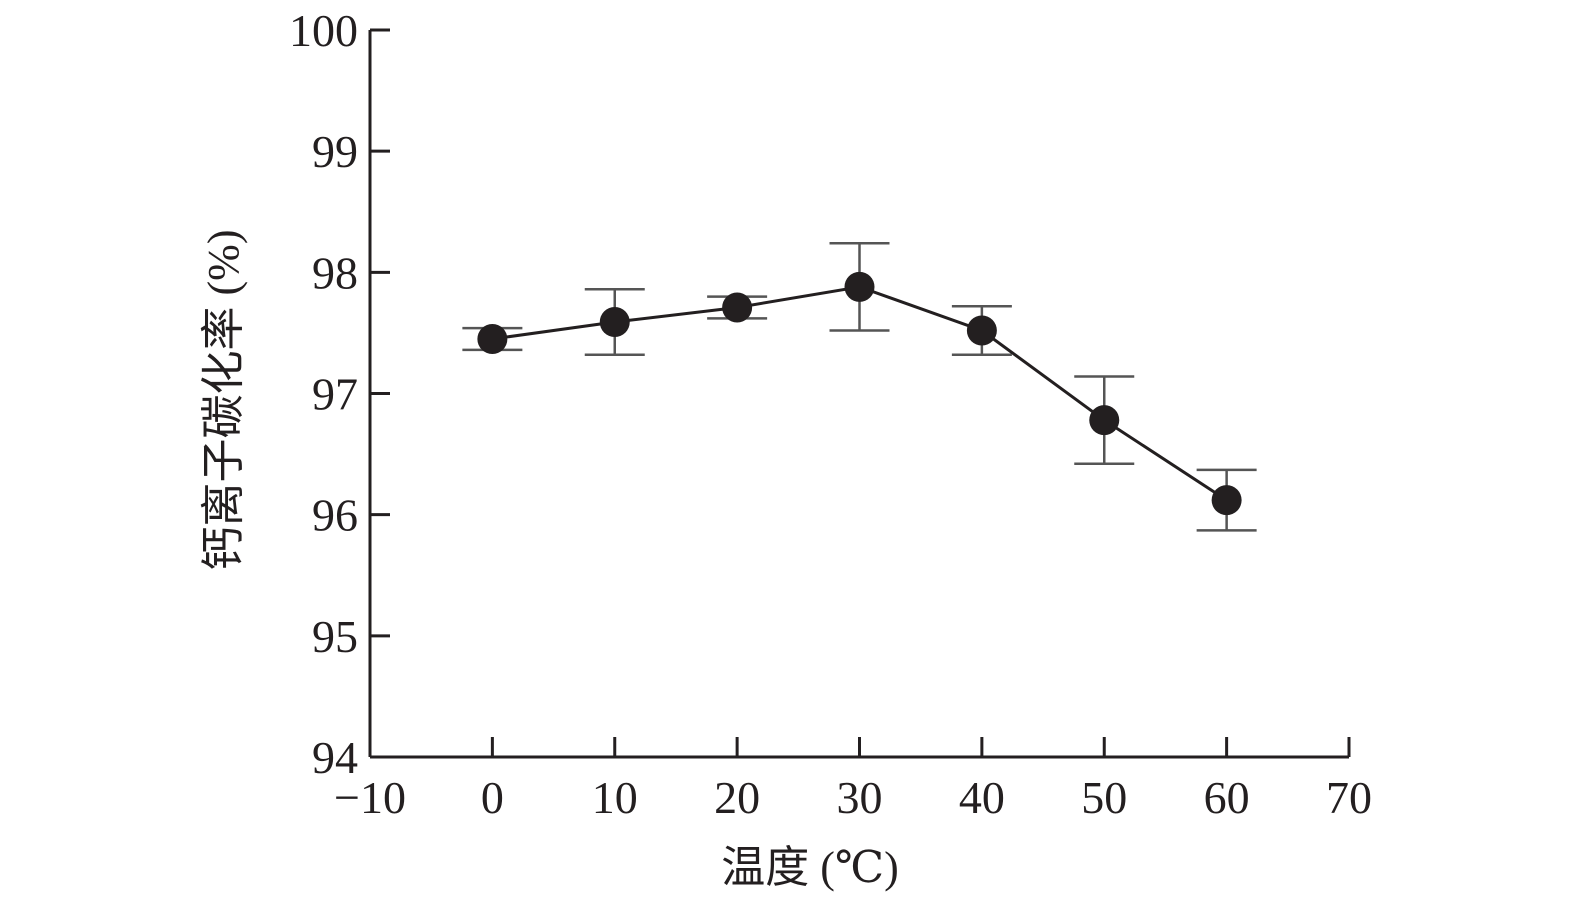 Image resolution: width=1575 pixels, height=906 pixels. Describe the element at coordinates (492, 797) in the screenshot. I see `x-tick-label: 0` at that location.